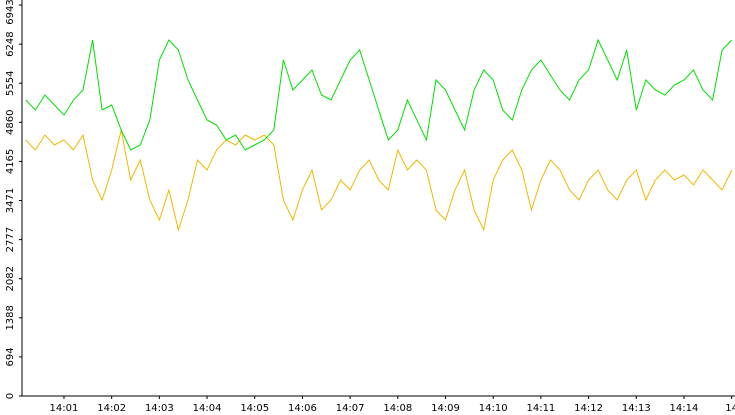 This screenshot has height=415, width=735. I want to click on y-tick-label: 4165, so click(10, 161).